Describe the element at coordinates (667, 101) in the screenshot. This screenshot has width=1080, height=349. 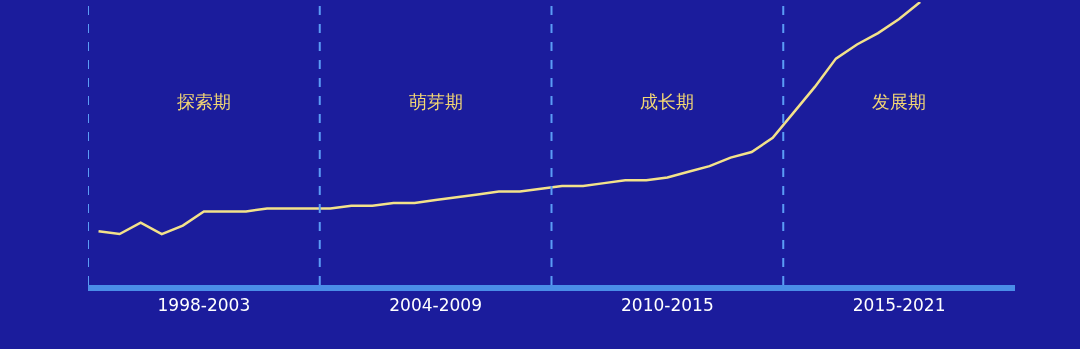
I see `annotation: 成长期` at that location.